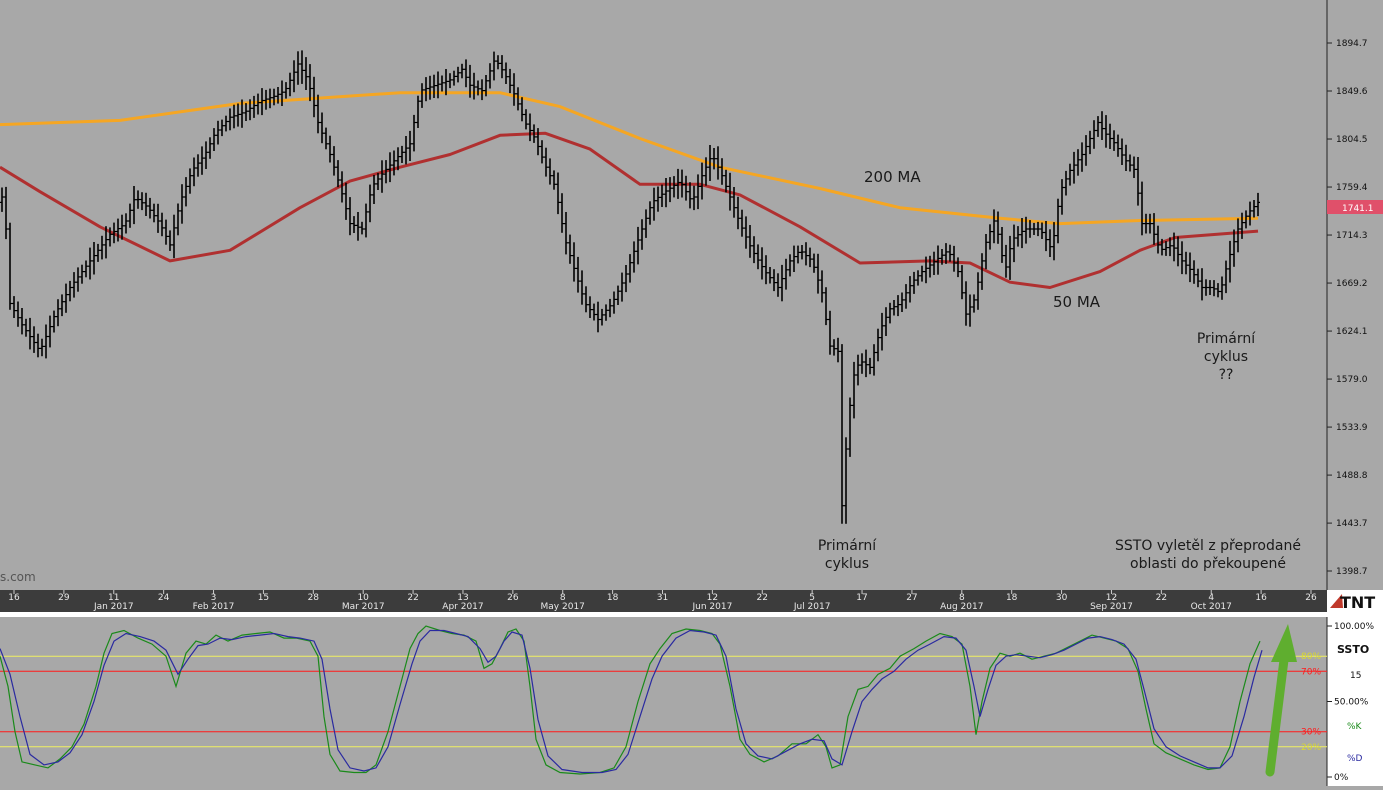 Image resolution: width=1383 pixels, height=790 pixels. What do you see at coordinates (1355, 207) in the screenshot?
I see `last-price-tag` at bounding box center [1355, 207].